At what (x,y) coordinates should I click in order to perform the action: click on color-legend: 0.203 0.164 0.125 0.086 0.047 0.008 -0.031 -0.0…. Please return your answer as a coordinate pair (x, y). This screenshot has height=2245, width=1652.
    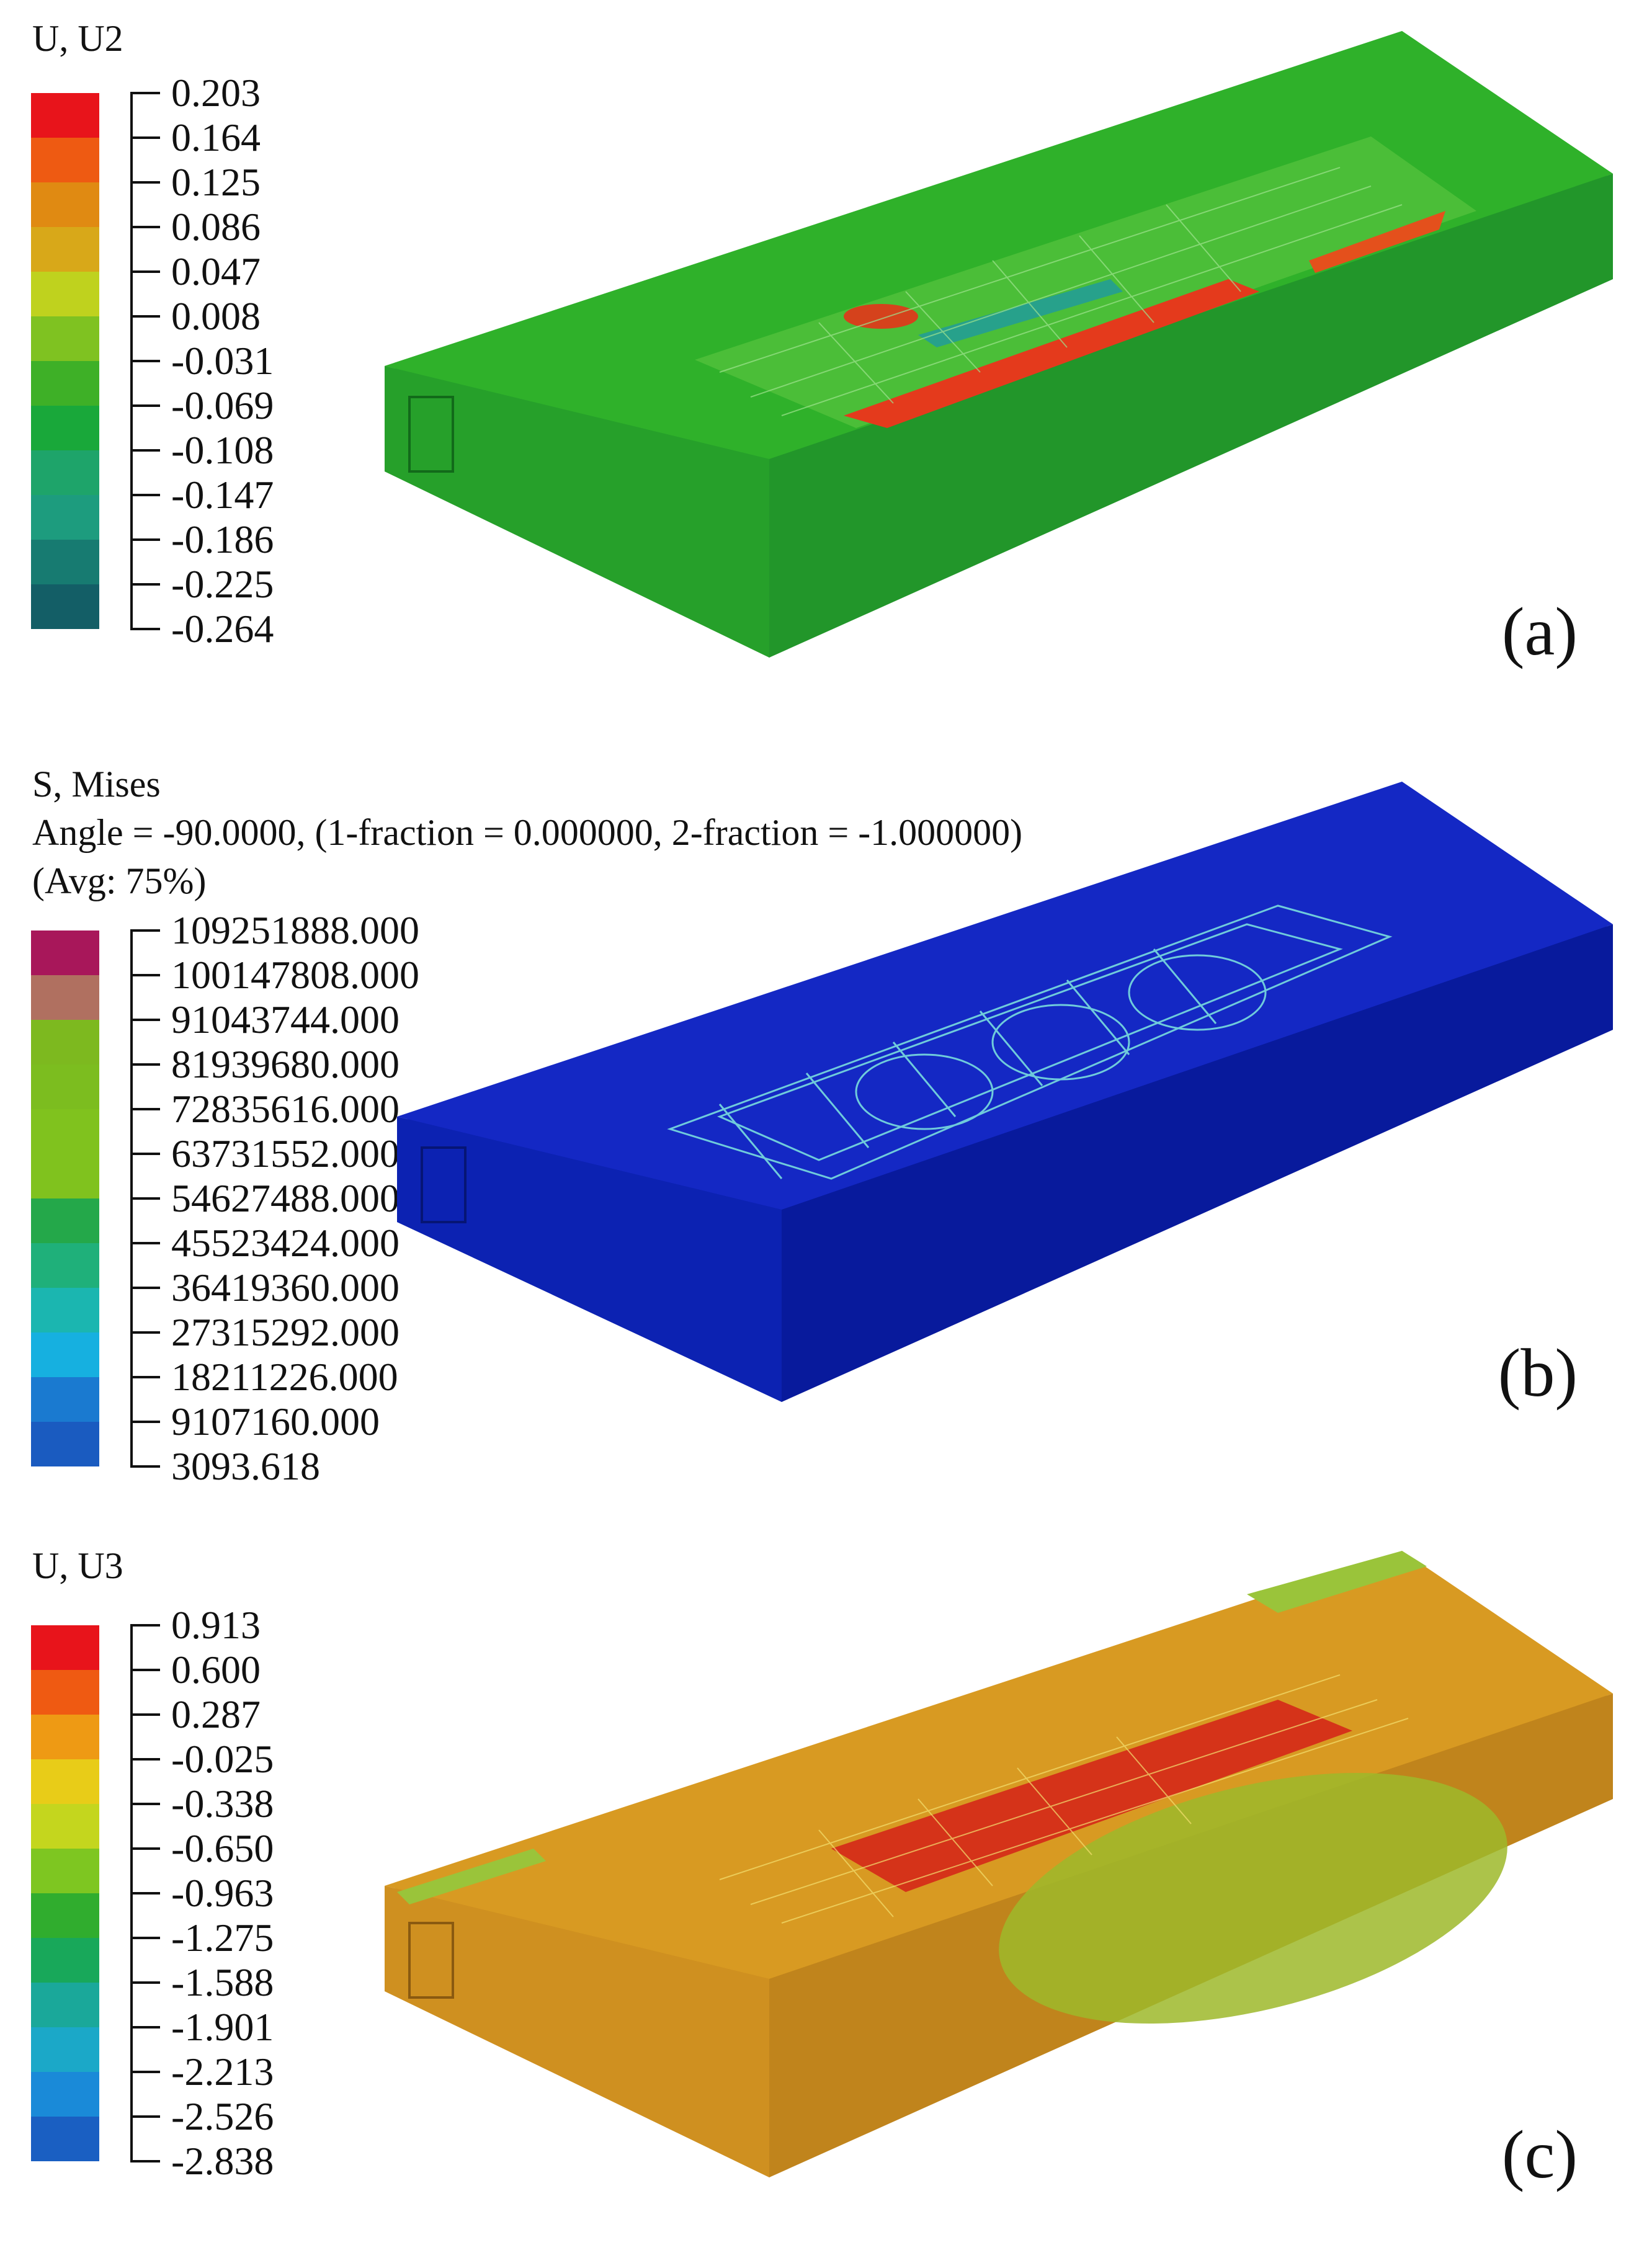
    Looking at the image, I should click on (152, 361).